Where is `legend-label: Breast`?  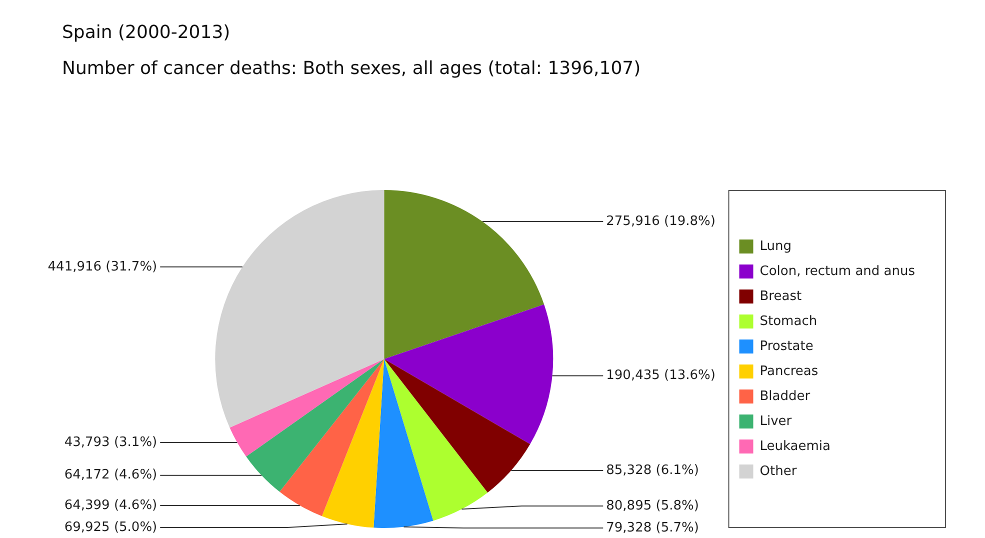
legend-label: Breast is located at coordinates (781, 296).